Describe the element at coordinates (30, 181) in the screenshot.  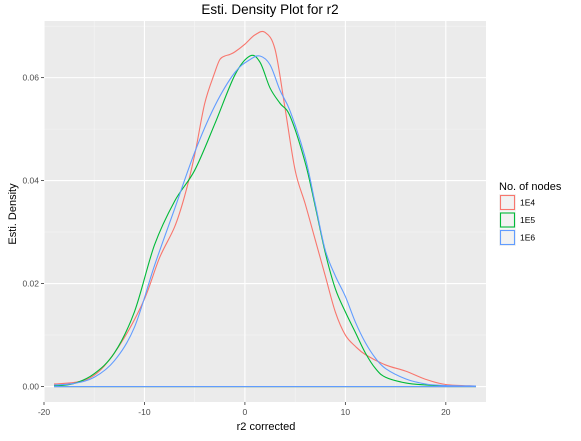
I see `y-tick-label: 0.04` at that location.